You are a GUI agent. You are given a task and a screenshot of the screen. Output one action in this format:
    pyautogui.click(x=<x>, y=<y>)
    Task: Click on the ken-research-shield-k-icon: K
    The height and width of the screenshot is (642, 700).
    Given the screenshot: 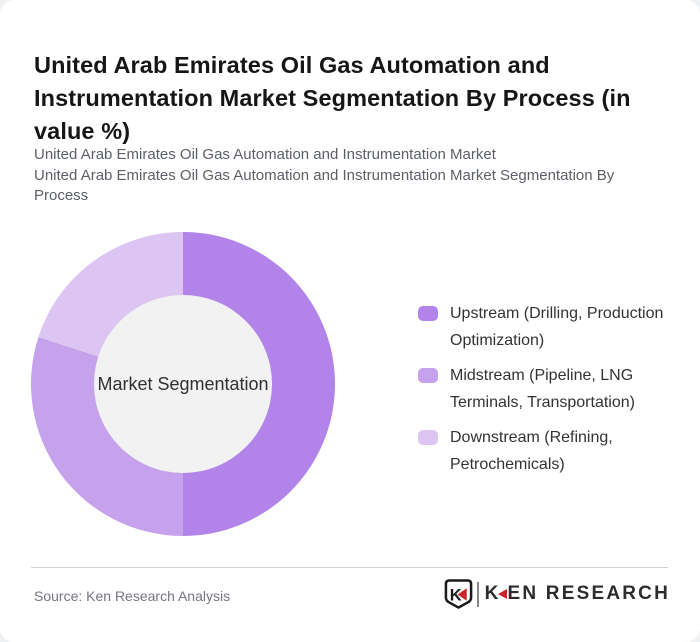 What is the action you would take?
    pyautogui.click(x=458, y=594)
    